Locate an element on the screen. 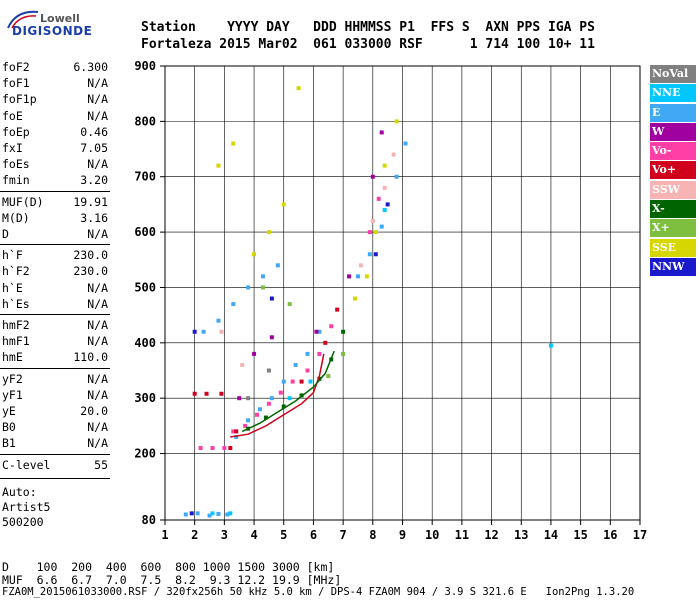 Image resolution: width=700 pixels, height=600 pixels. param-row: foEs N/A is located at coordinates (55, 165).